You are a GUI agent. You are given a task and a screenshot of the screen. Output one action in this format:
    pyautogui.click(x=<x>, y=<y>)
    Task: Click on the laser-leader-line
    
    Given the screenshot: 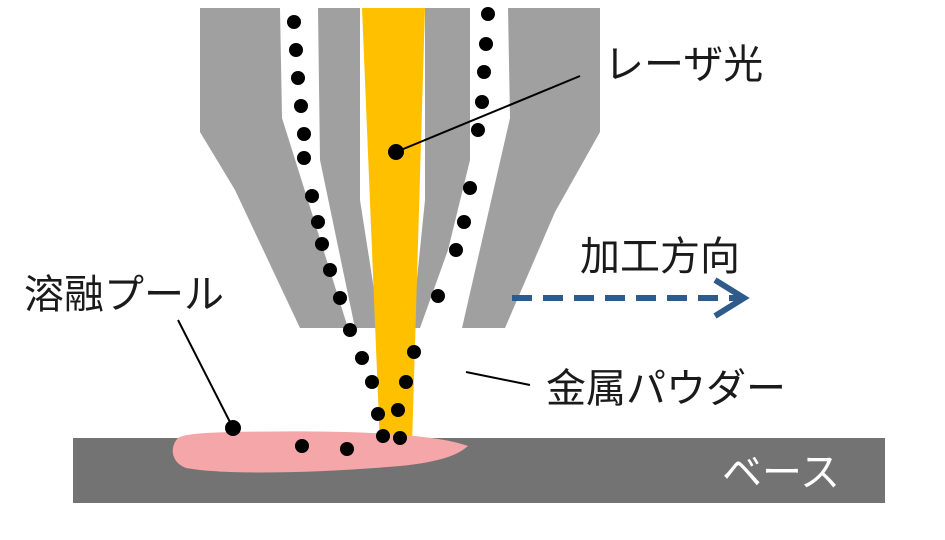 What is the action you would take?
    pyautogui.click(x=488, y=114)
    